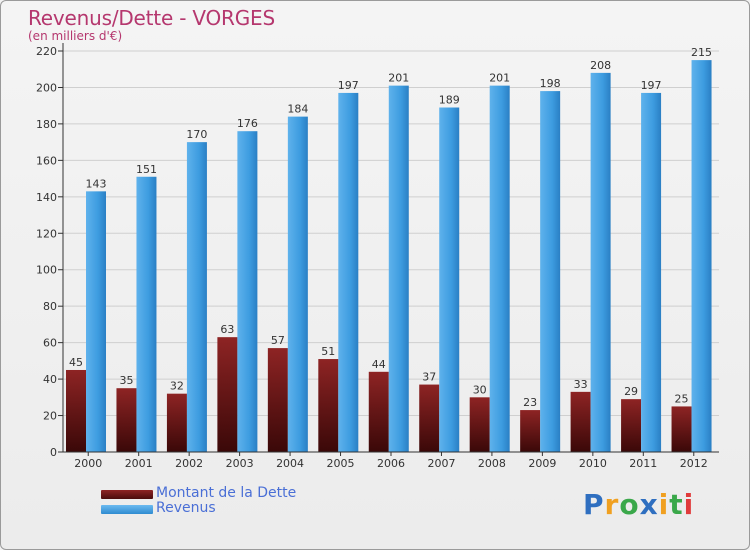 Image resolution: width=750 pixels, height=550 pixels. What do you see at coordinates (76, 362) in the screenshot?
I see `data-label-debt: 45` at bounding box center [76, 362].